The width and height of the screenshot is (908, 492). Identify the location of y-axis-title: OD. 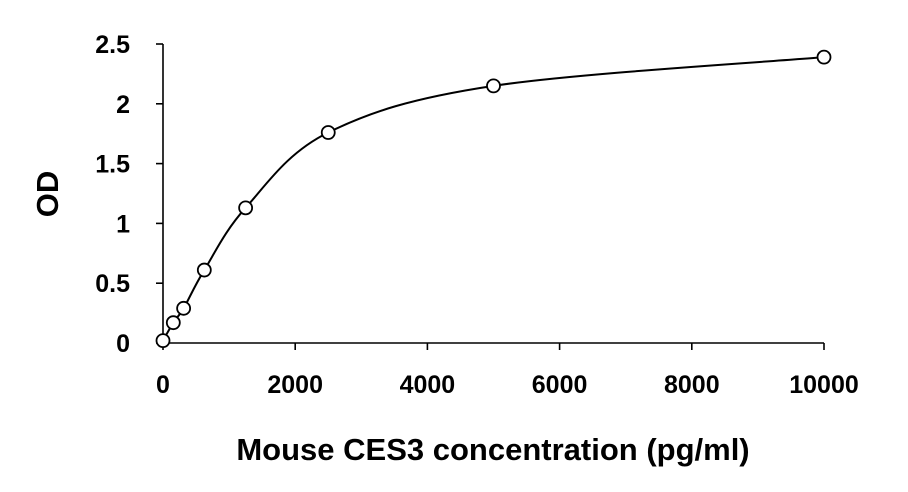
(47, 194).